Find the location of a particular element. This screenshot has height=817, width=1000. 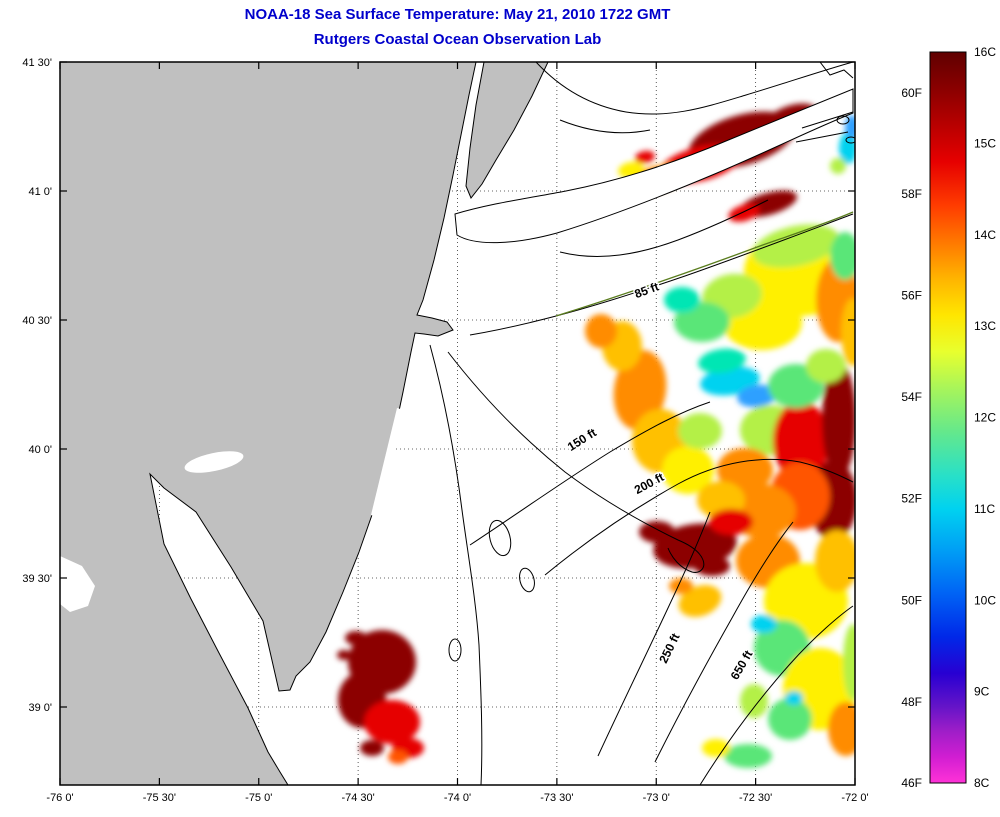

hudson-shelf-valley is located at coordinates (576, 462).